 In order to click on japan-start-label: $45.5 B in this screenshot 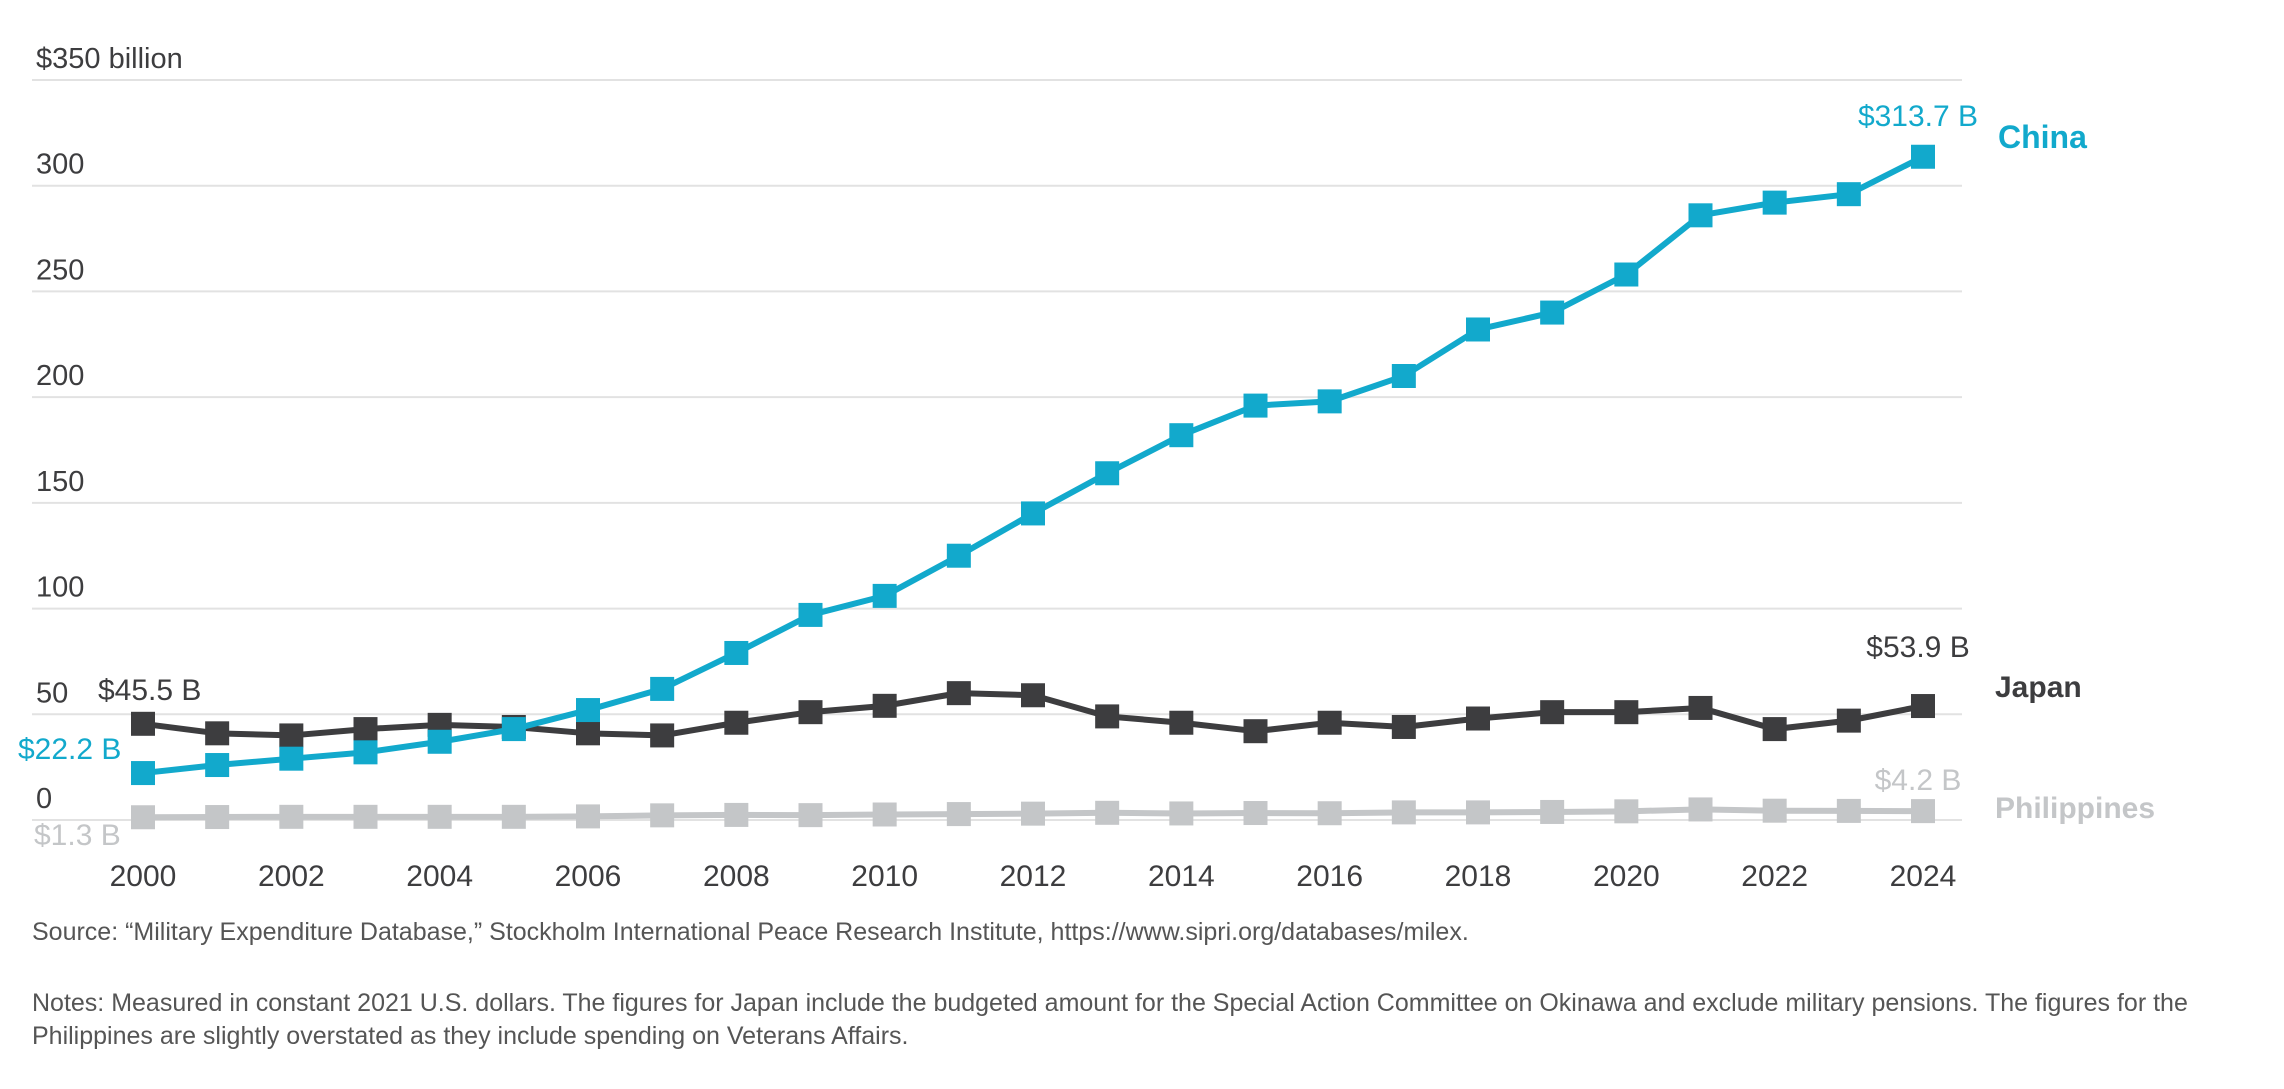, I will do `click(149, 690)`.